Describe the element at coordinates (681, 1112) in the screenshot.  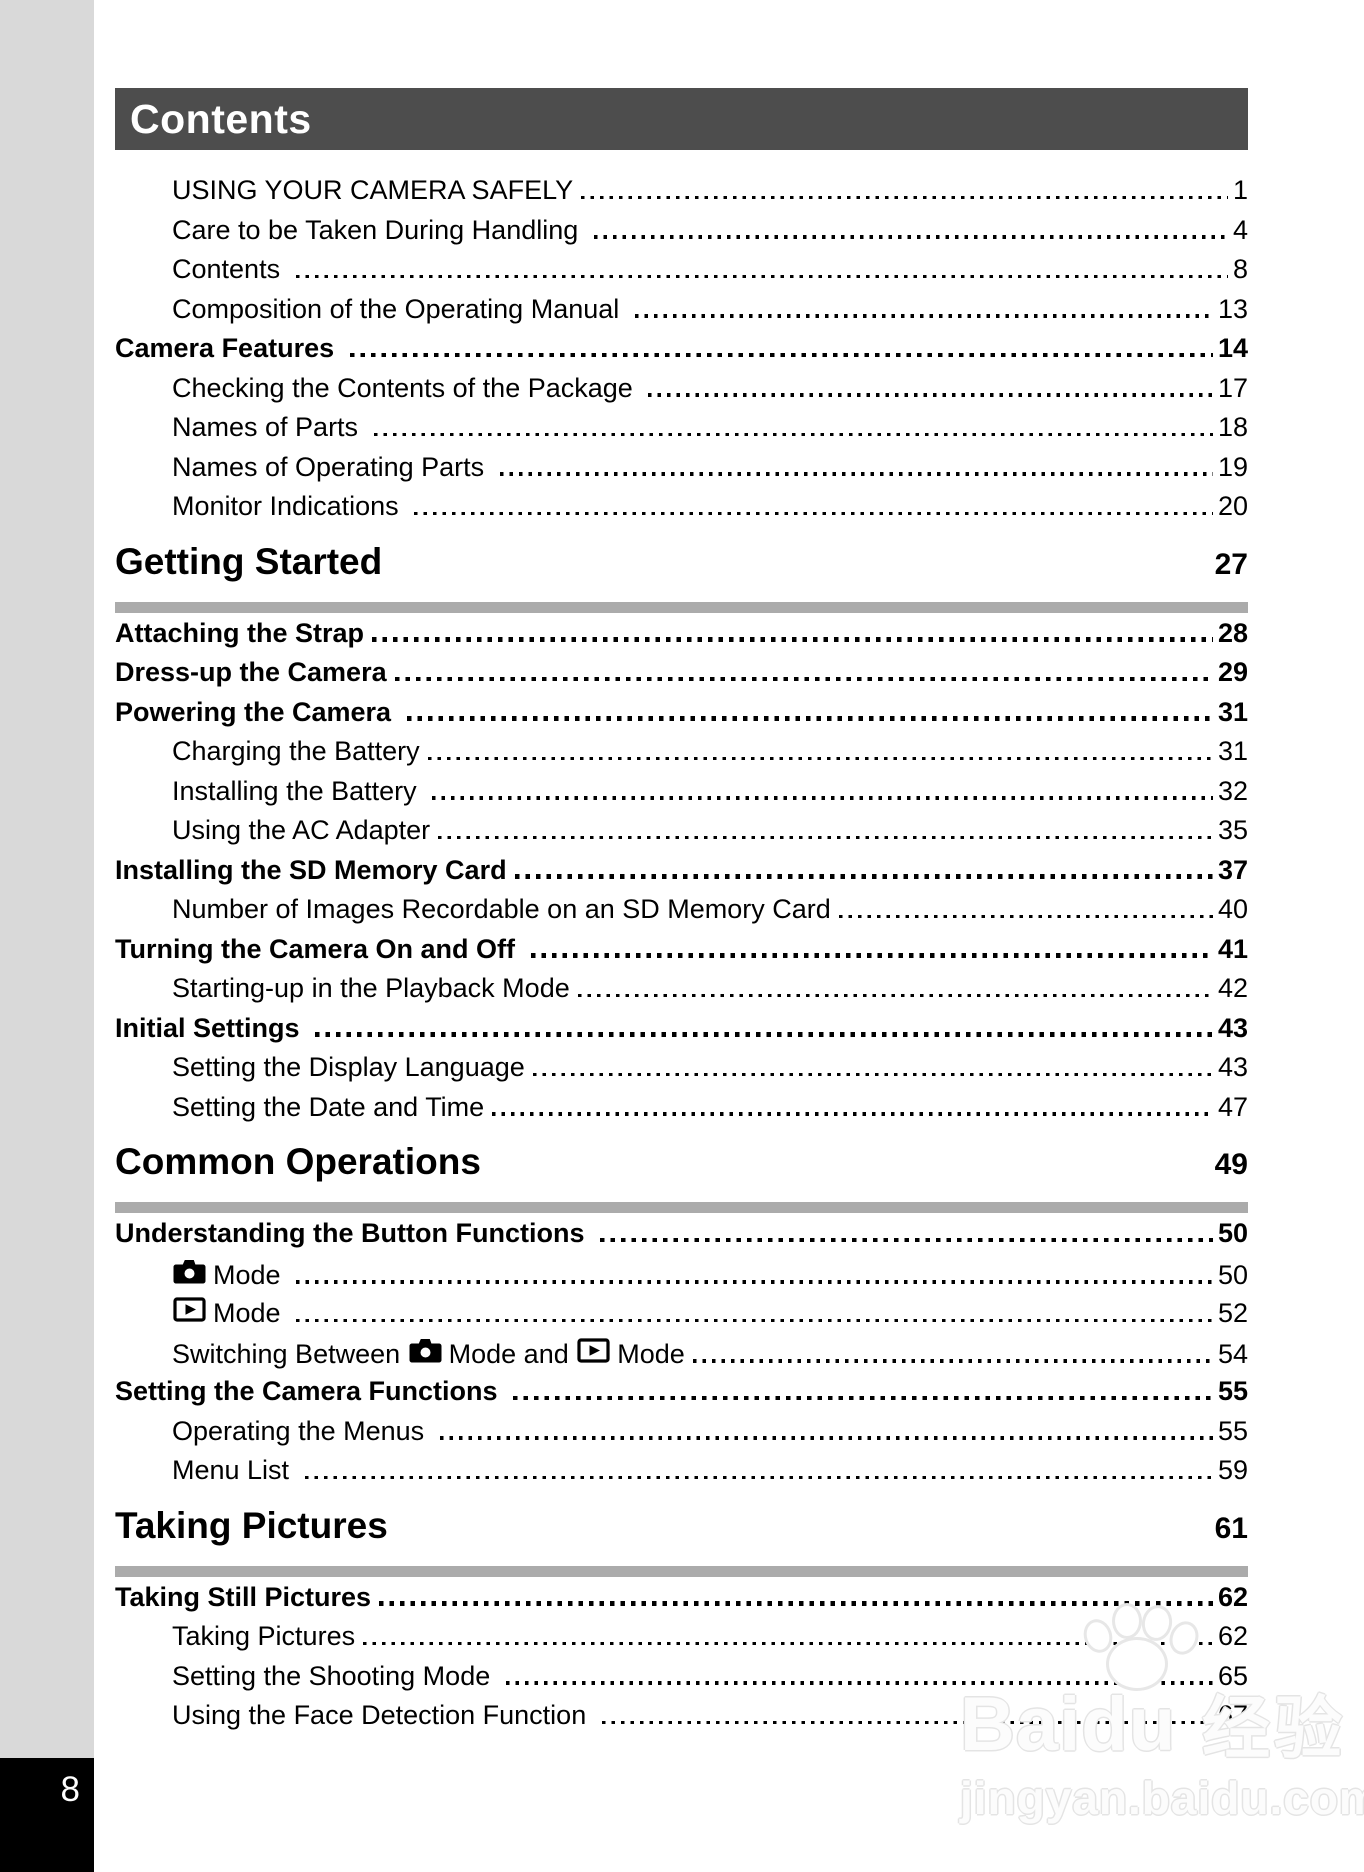
I see `toc-entry: Setting the Date and Time 47` at that location.